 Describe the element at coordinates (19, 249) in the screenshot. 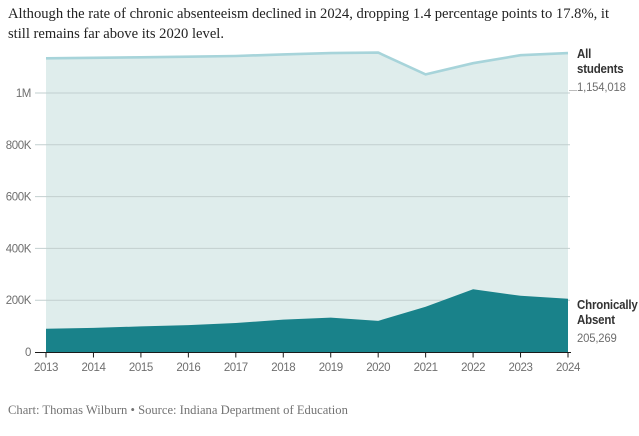

I see `y-axis-label: 400K` at that location.